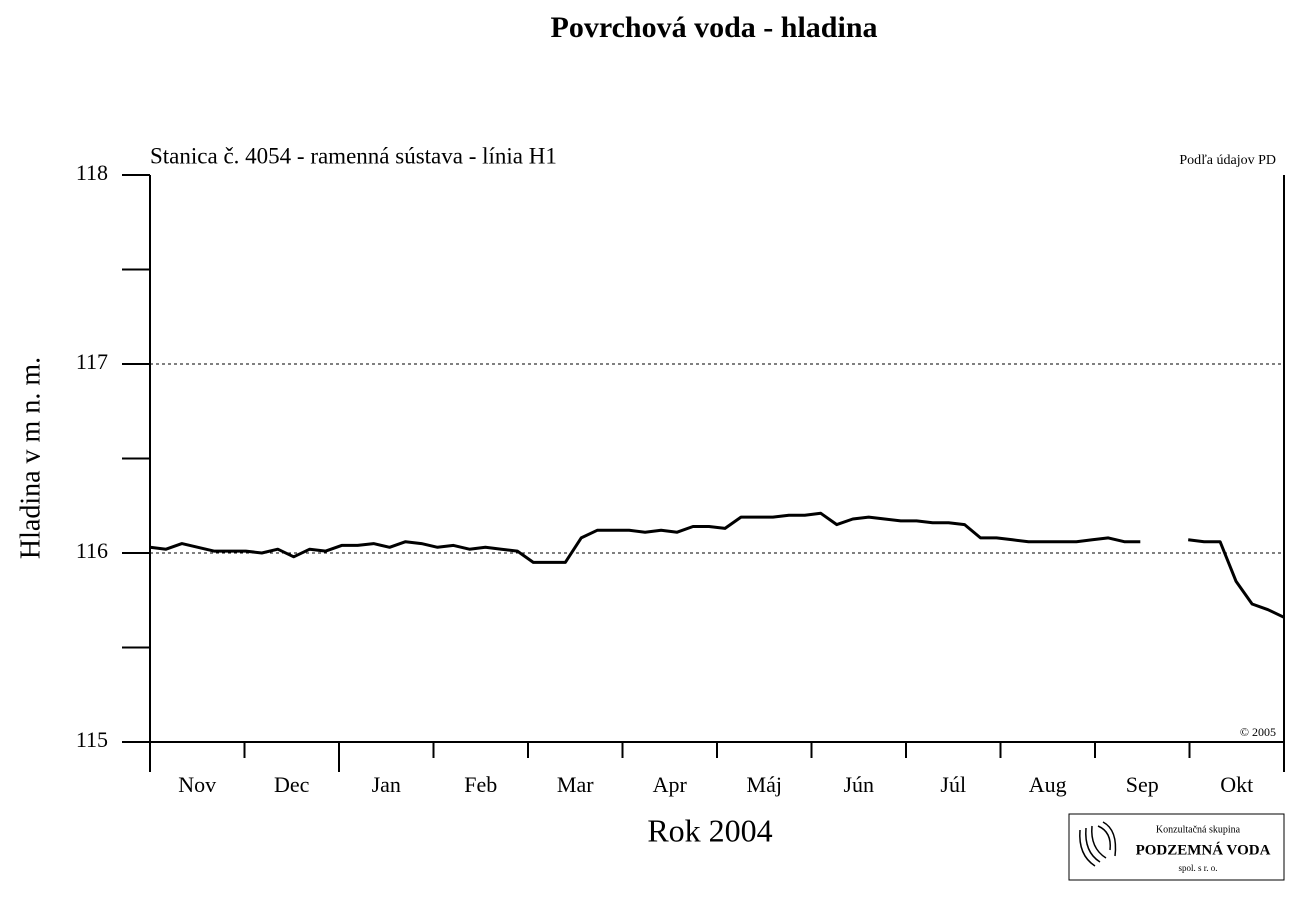 The width and height of the screenshot is (1306, 897). Describe the element at coordinates (92, 550) in the screenshot. I see `y-tick-label: 116` at that location.